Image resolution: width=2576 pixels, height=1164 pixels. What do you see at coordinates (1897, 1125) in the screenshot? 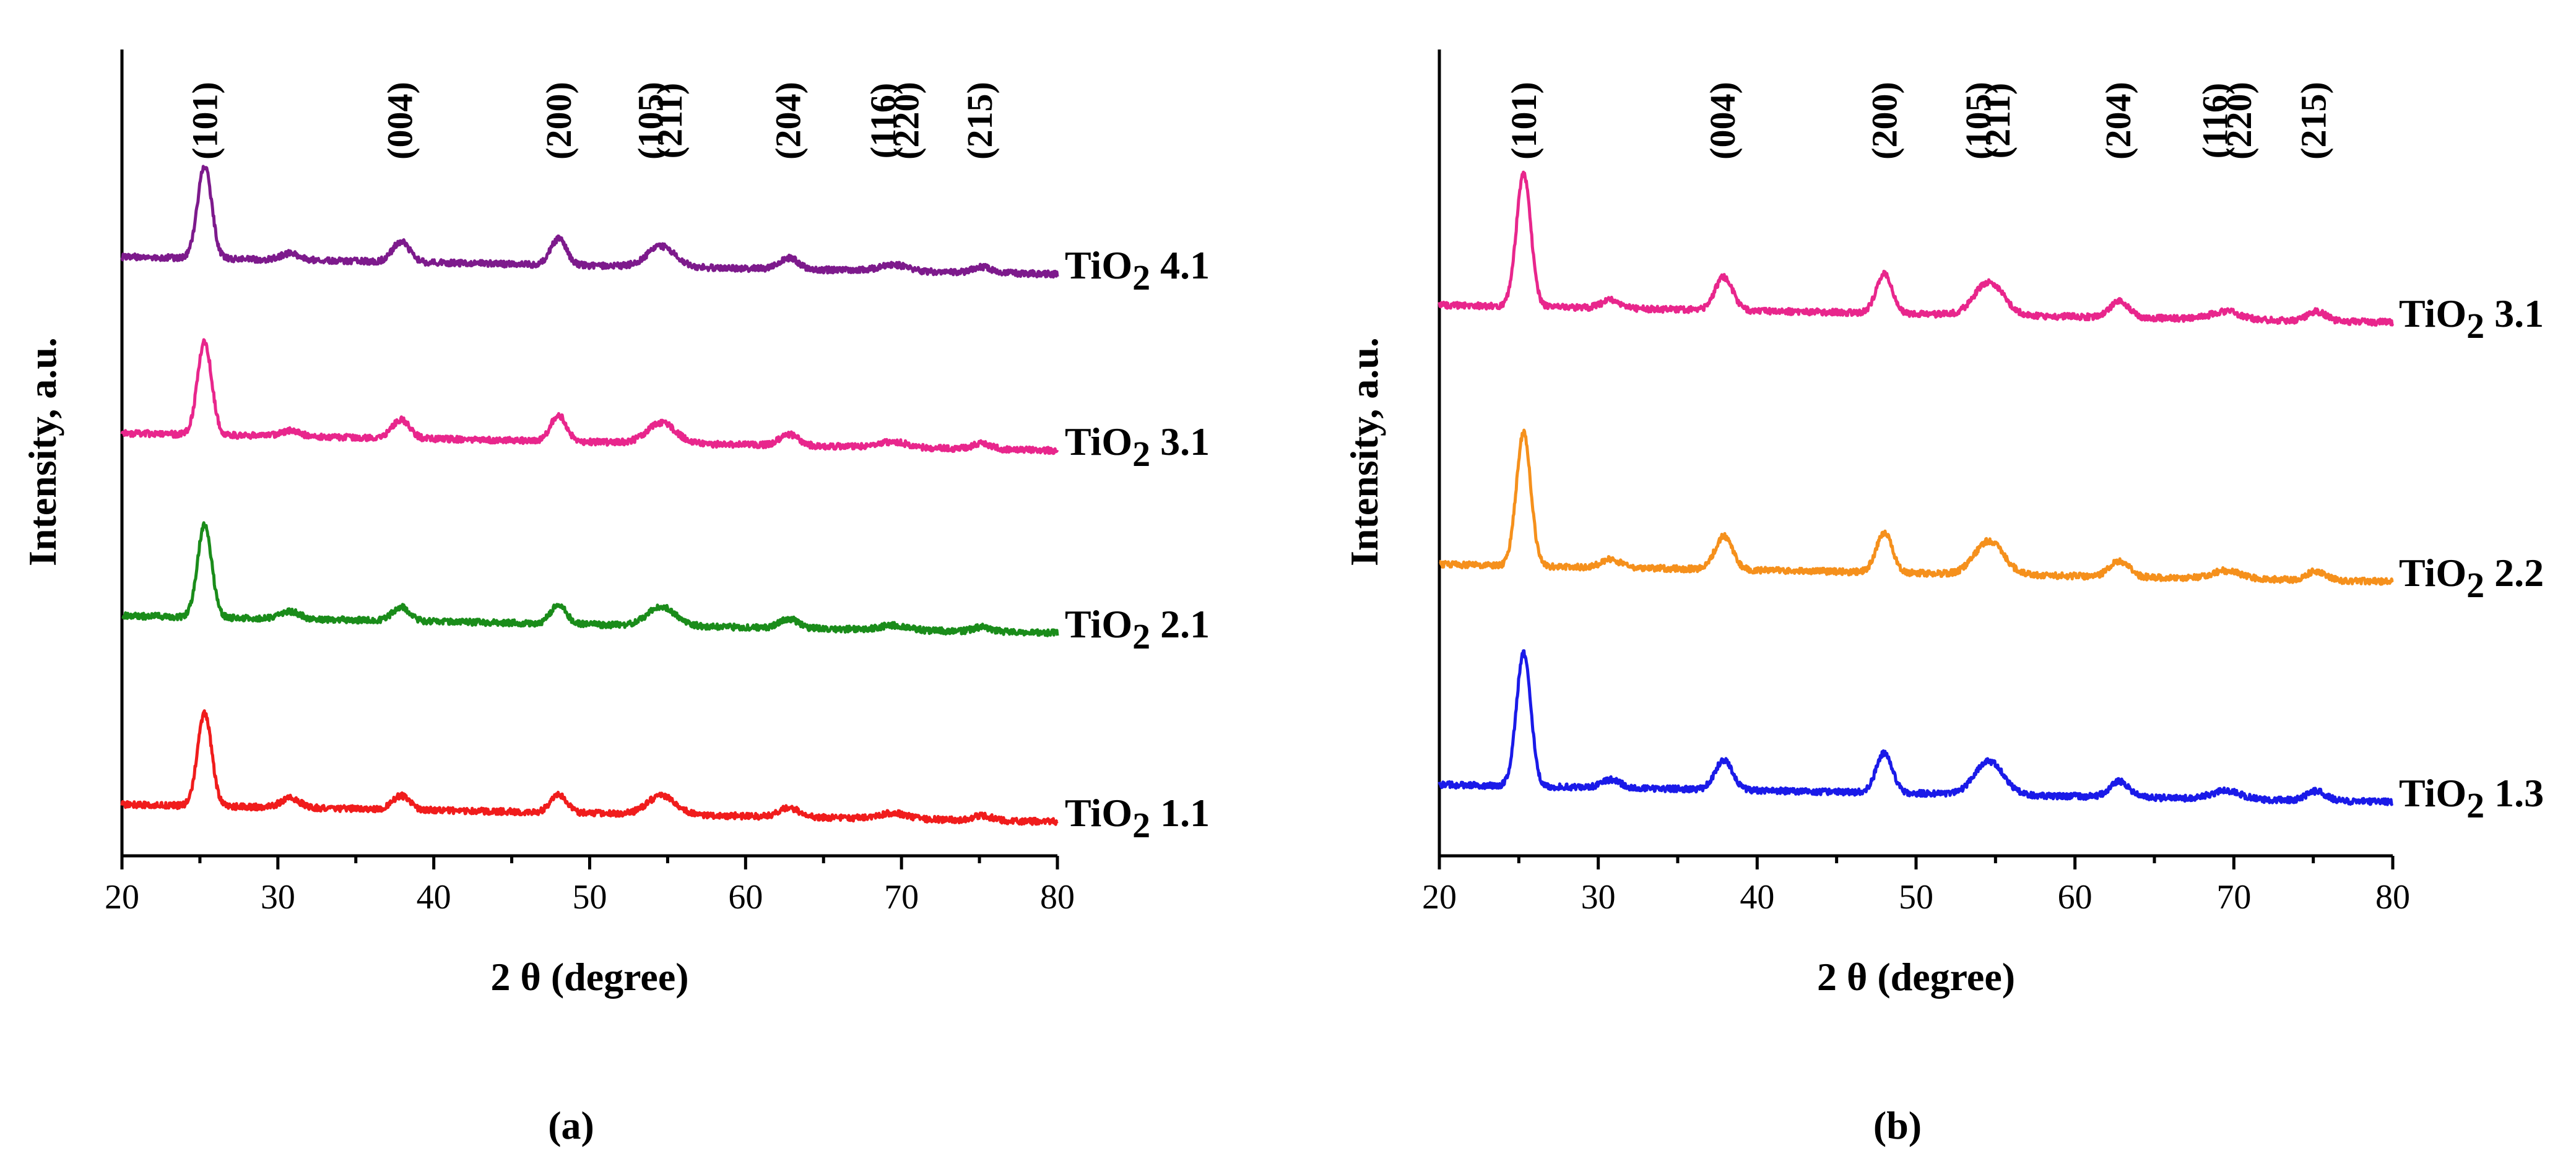
I see `panel-label: (b)` at bounding box center [1897, 1125].